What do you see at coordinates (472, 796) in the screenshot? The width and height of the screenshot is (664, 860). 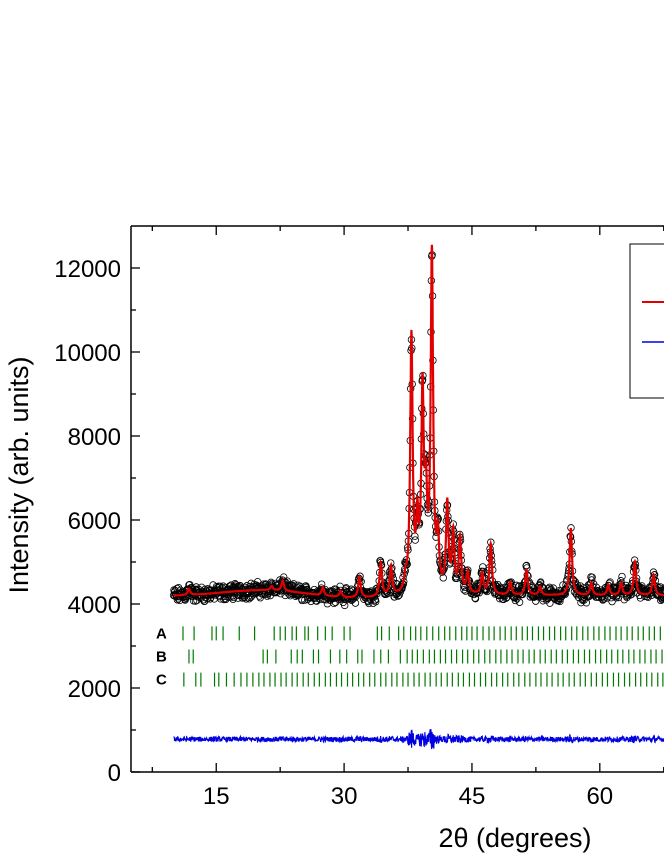 I see `x-tick-label: 45` at bounding box center [472, 796].